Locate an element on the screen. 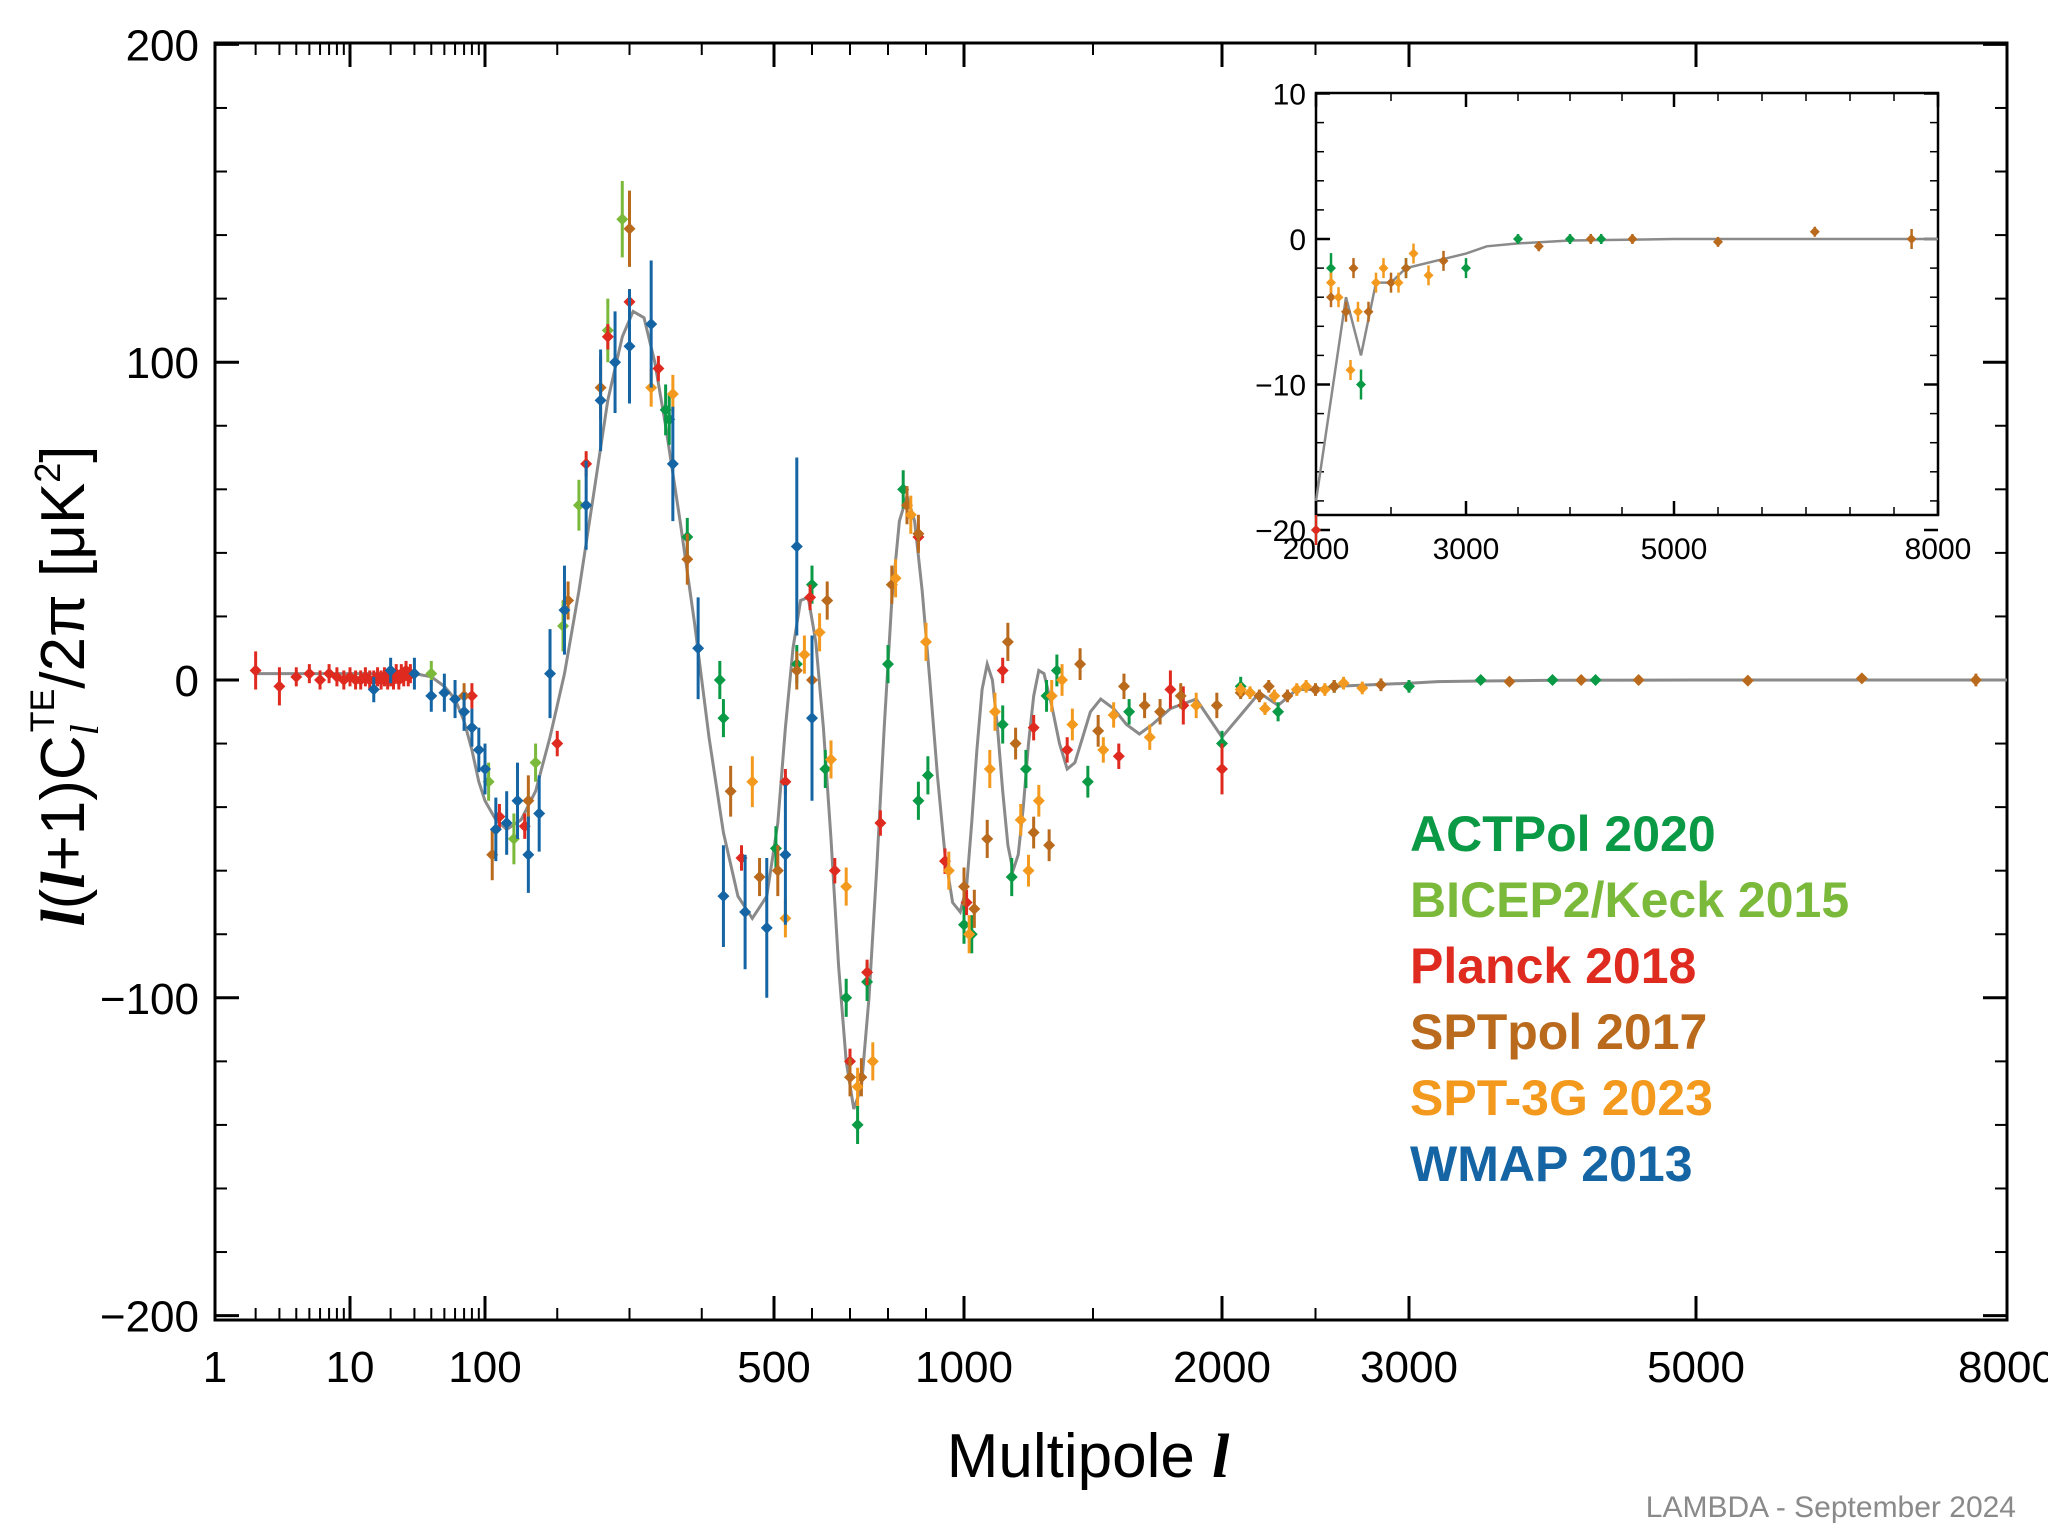  legend-entry: WMAP 2013 is located at coordinates (1551, 1164).